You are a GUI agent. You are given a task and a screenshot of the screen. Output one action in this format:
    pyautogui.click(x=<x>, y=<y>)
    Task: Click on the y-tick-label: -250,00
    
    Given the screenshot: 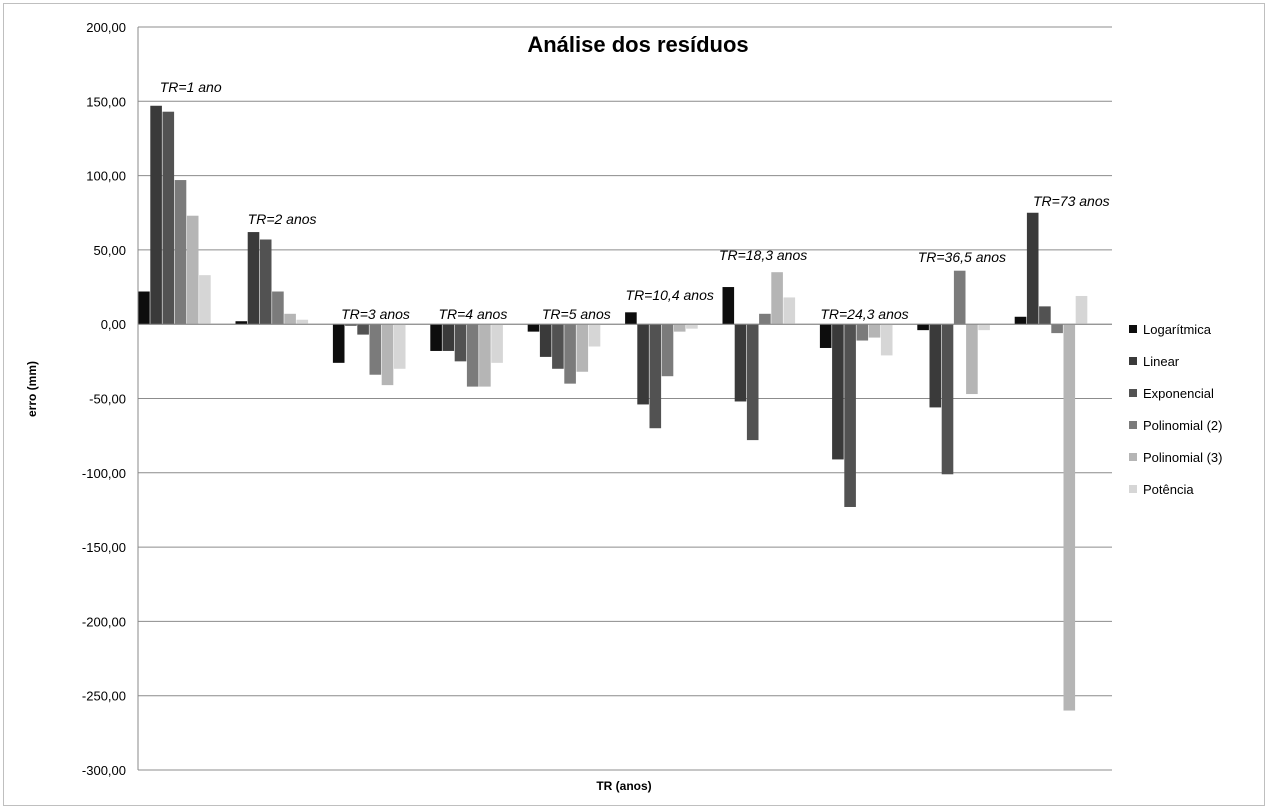 What is the action you would take?
    pyautogui.click(x=104, y=696)
    